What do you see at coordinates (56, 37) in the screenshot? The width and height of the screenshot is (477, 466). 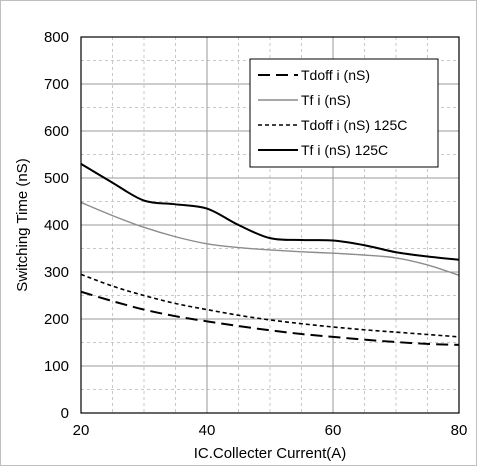 I see `y-tick-label: 800` at bounding box center [56, 37].